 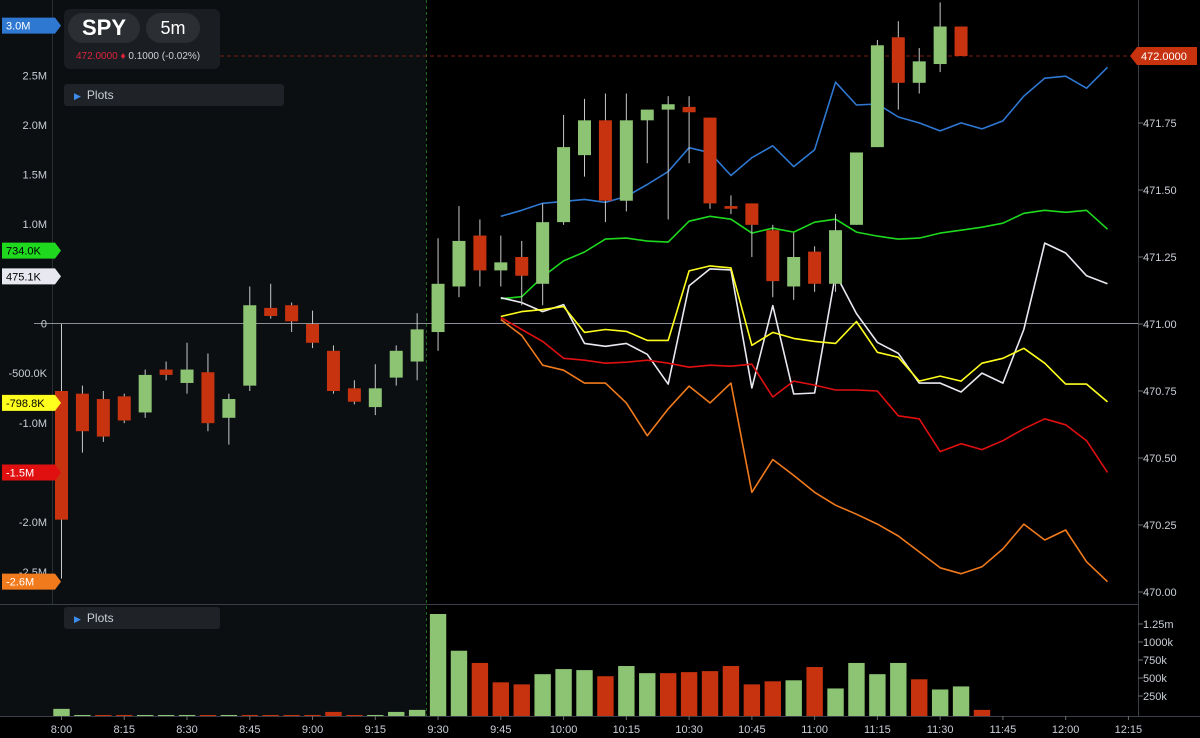 I want to click on time-tick-label: 9:30, so click(x=437, y=730).